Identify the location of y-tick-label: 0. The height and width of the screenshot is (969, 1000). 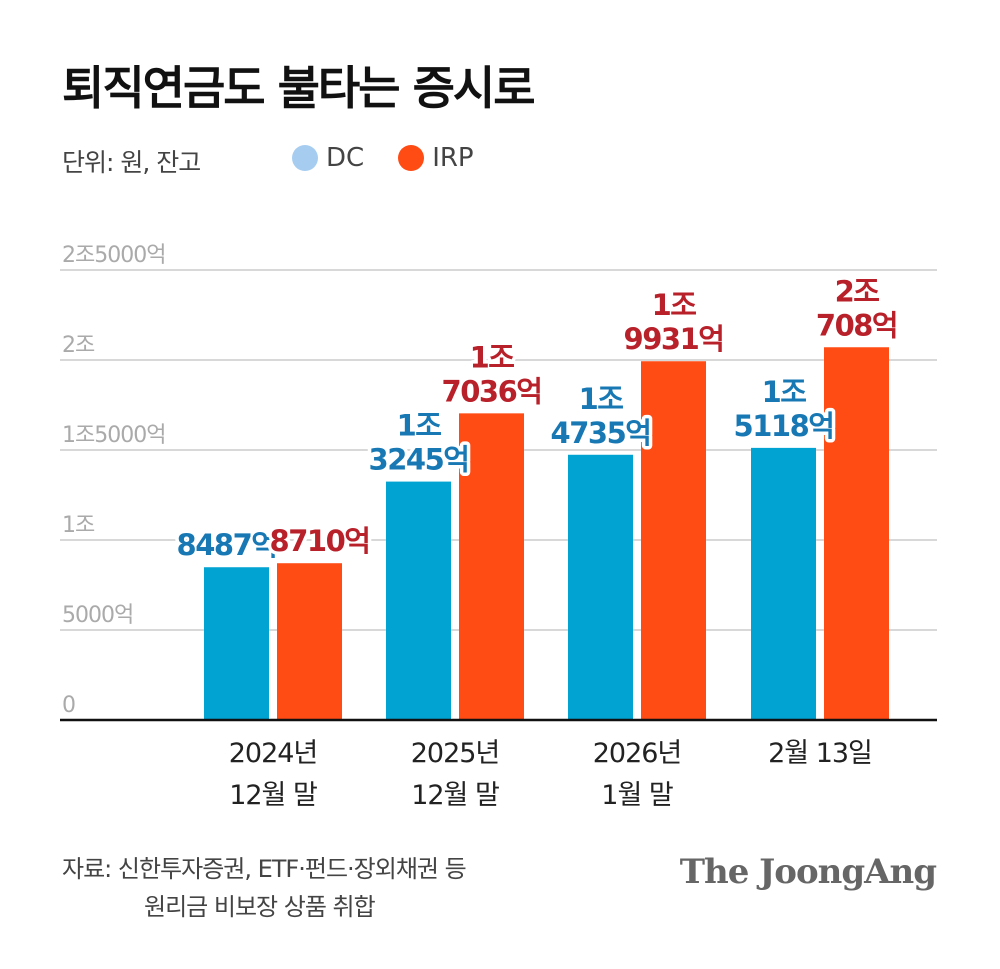
(68, 705).